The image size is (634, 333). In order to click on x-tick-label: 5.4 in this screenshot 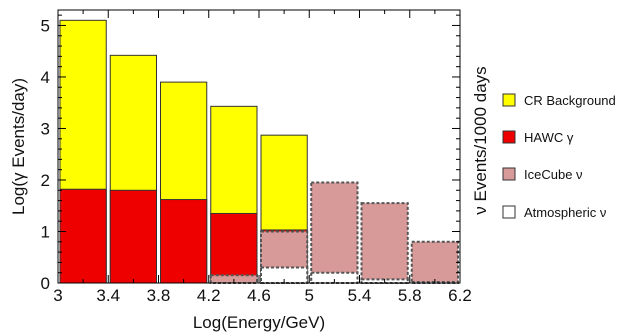, I will do `click(360, 295)`.